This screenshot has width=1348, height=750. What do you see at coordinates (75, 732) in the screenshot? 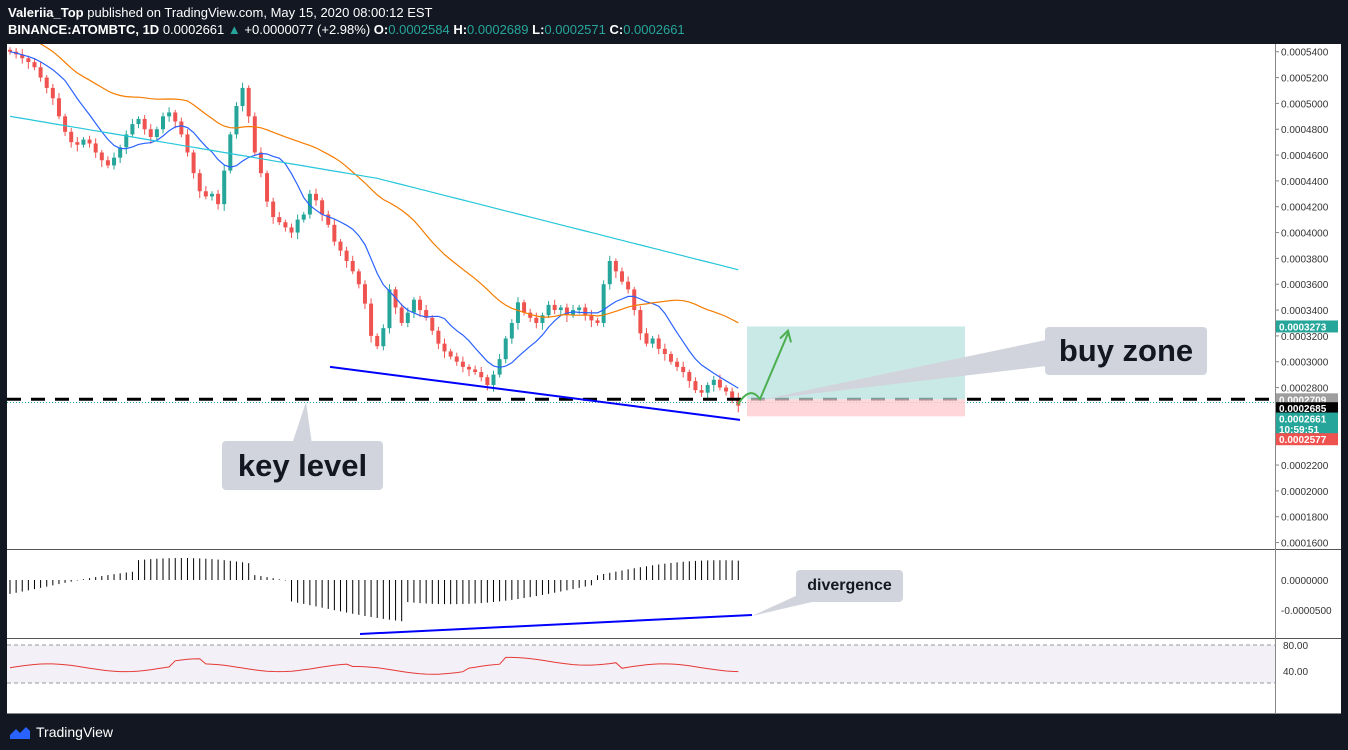
I see `brand-name: TradingView` at bounding box center [75, 732].